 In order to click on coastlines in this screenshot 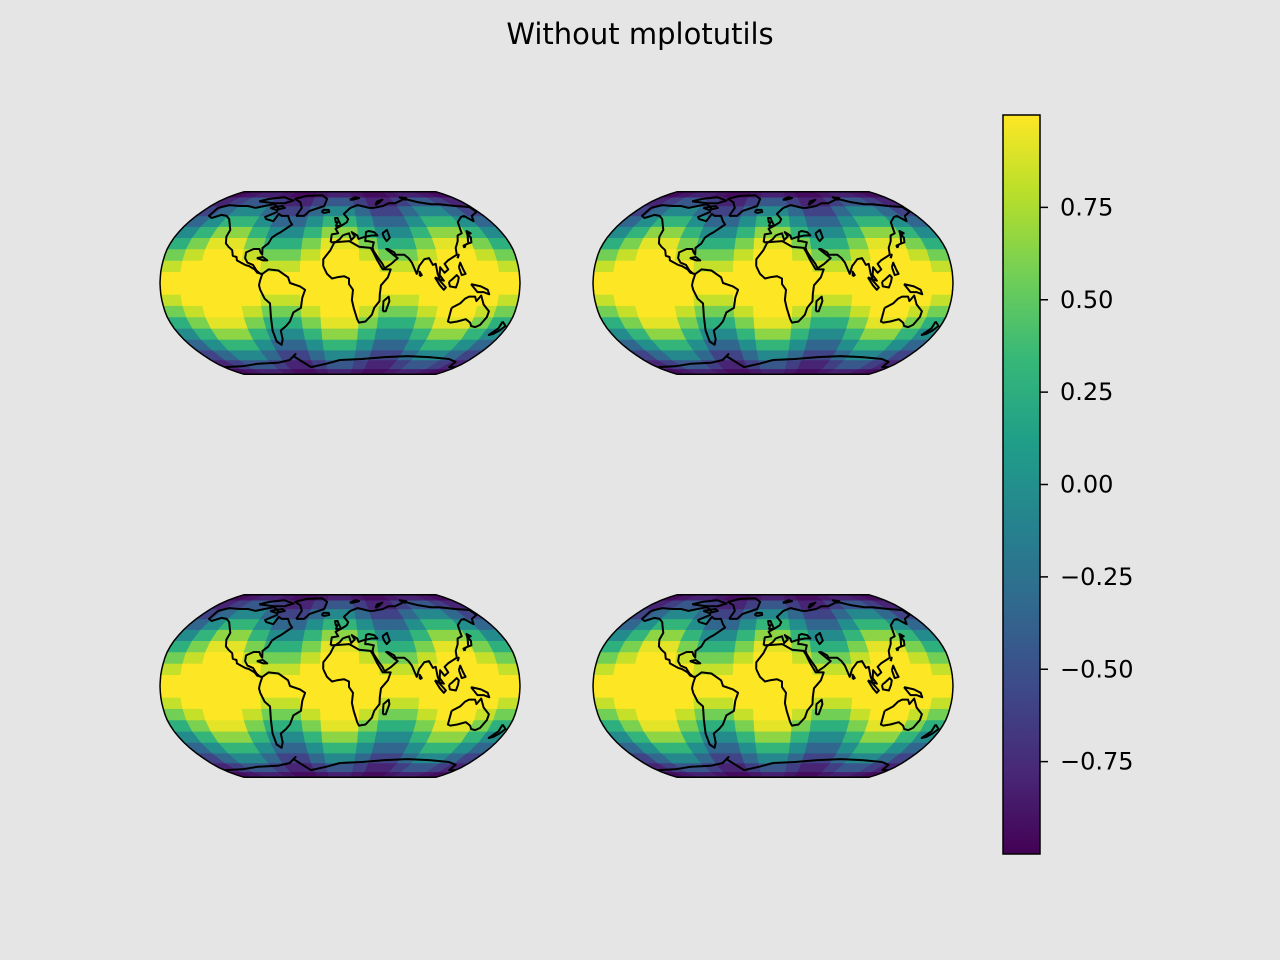, I will do `click(790, 684)`.